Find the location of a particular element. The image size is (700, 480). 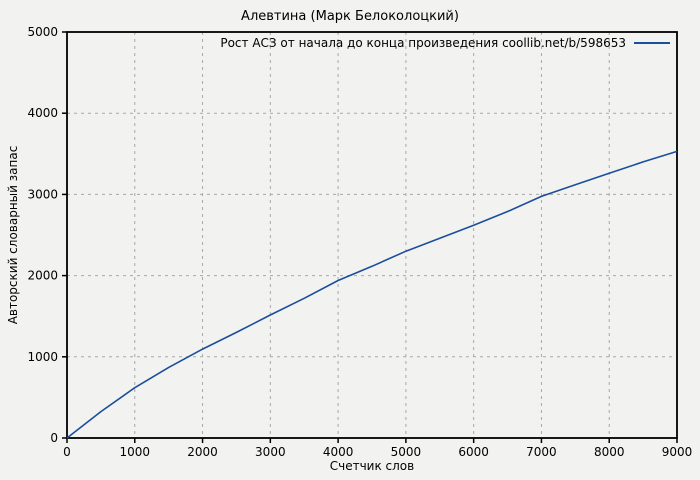

x-tick-label: 3000 is located at coordinates (270, 452).